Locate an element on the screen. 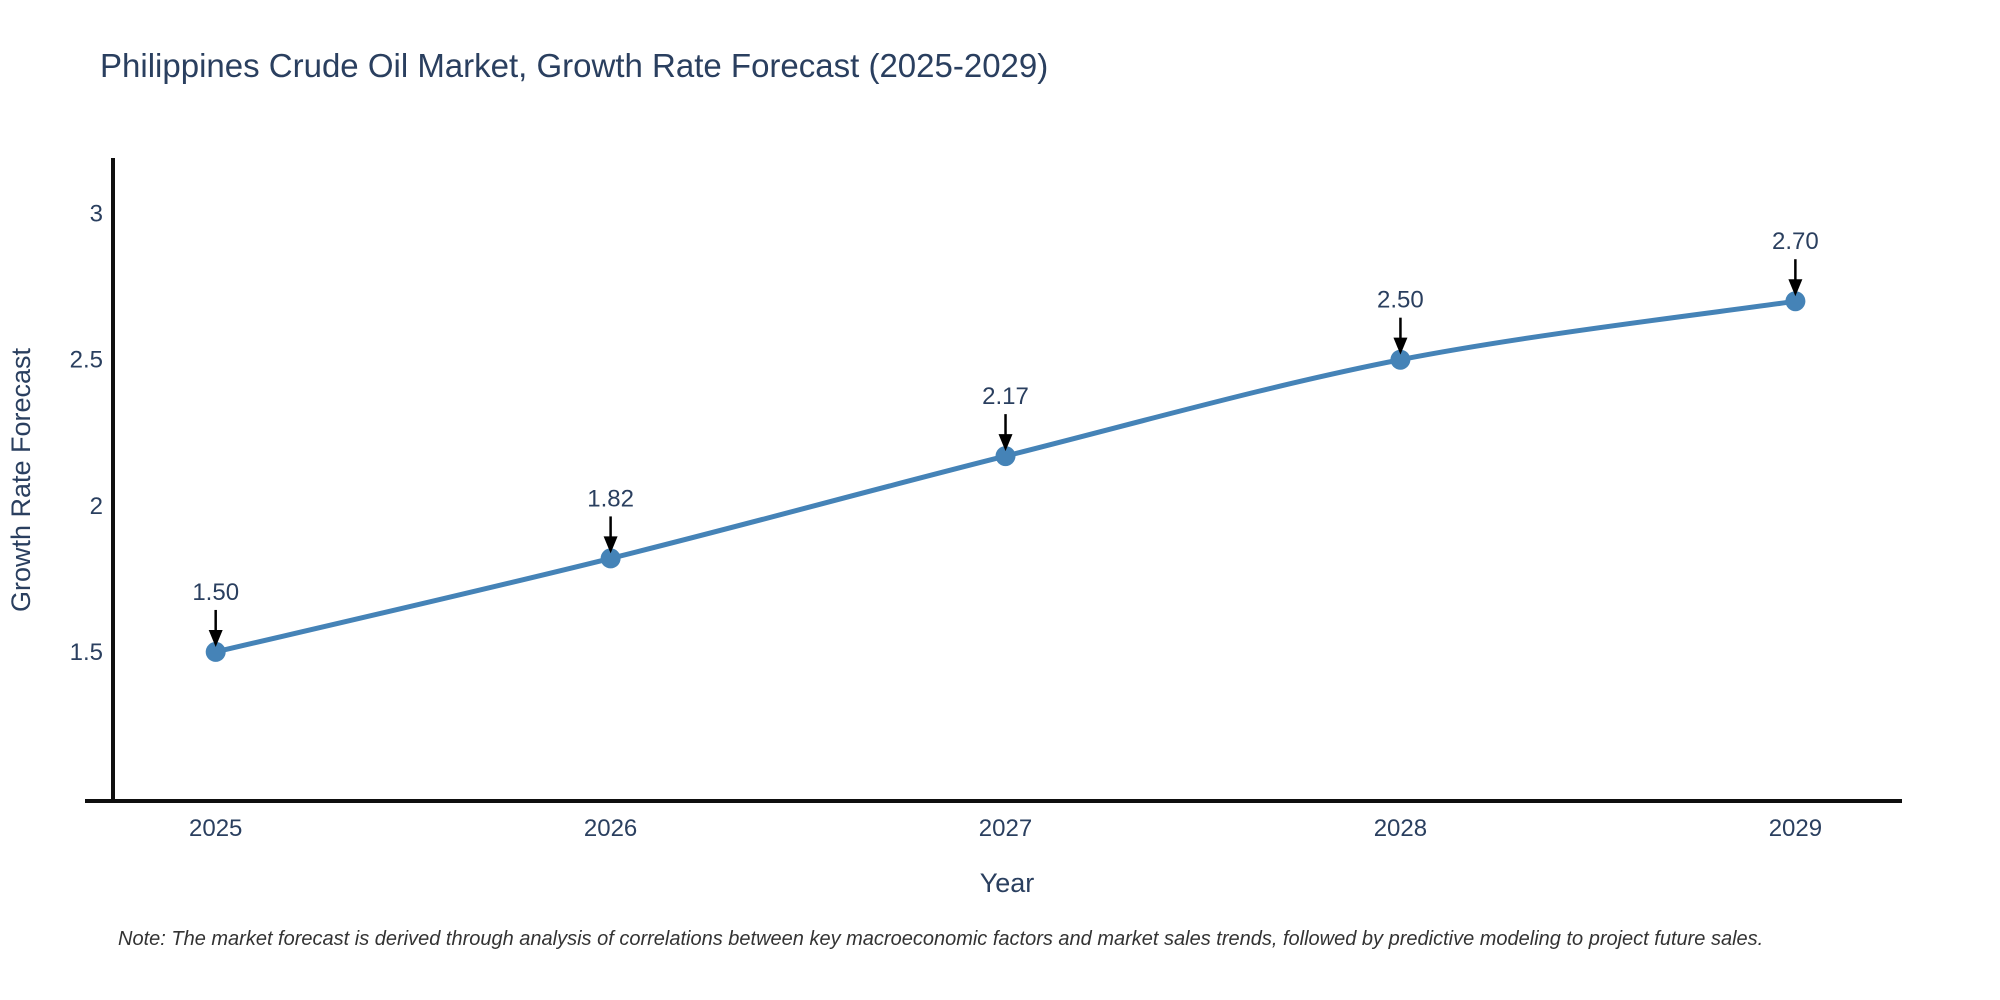 The width and height of the screenshot is (2000, 1000). point-label: 2.70 is located at coordinates (1795, 241).